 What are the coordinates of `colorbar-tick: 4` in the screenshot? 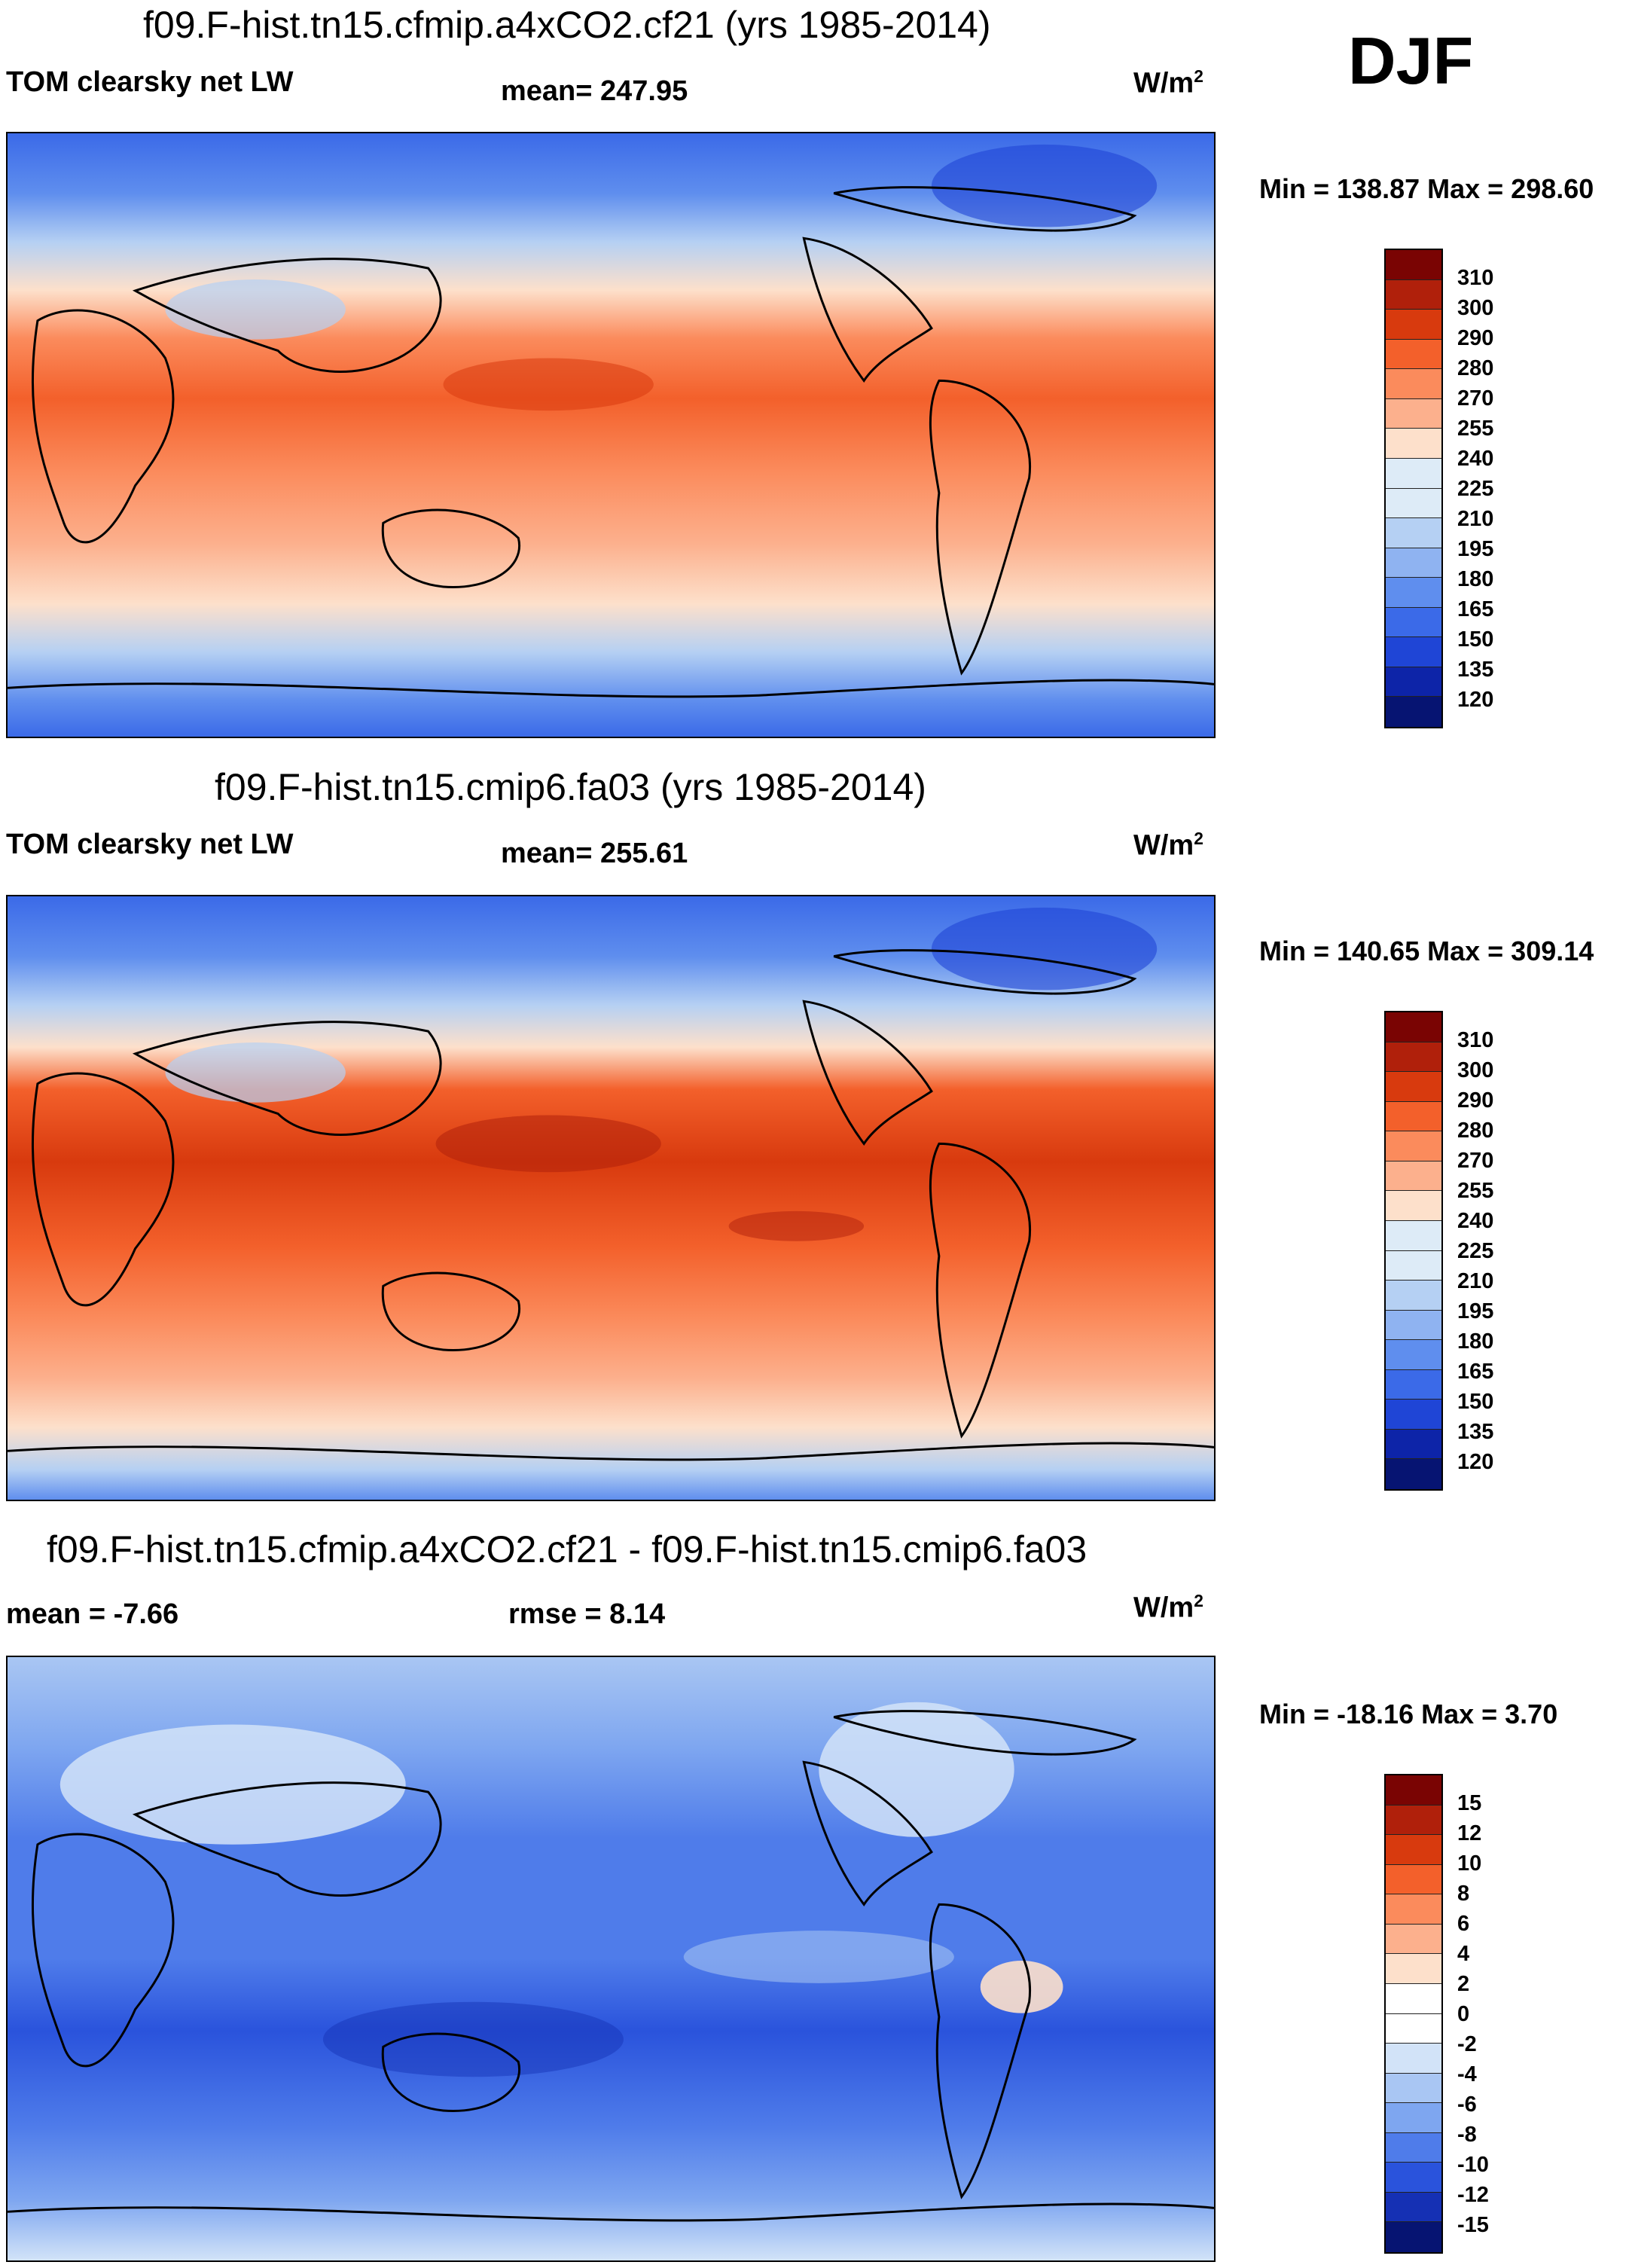 It's located at (1463, 1954).